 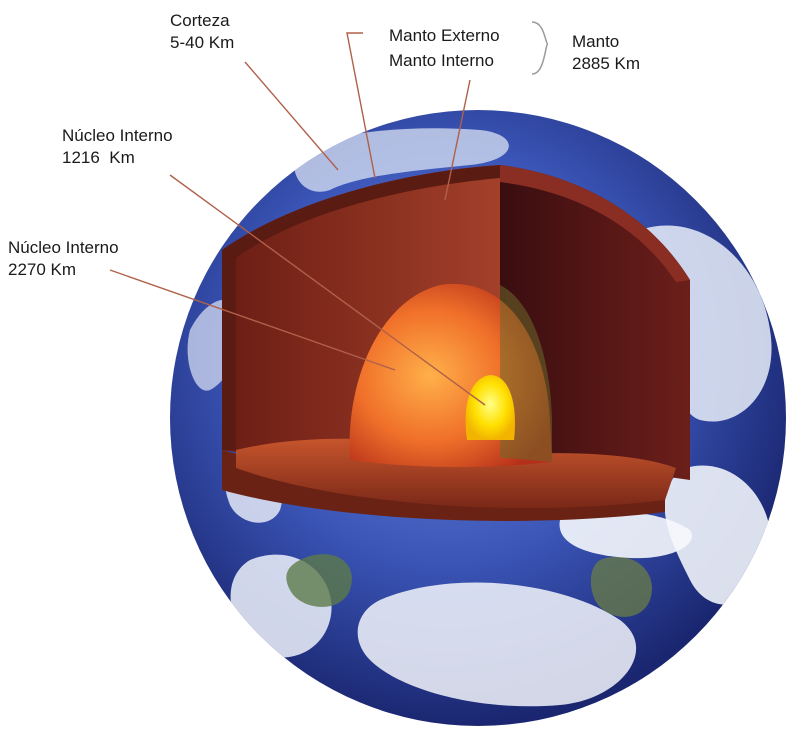 I want to click on outer-mantle-leader-line, so click(x=361, y=105).